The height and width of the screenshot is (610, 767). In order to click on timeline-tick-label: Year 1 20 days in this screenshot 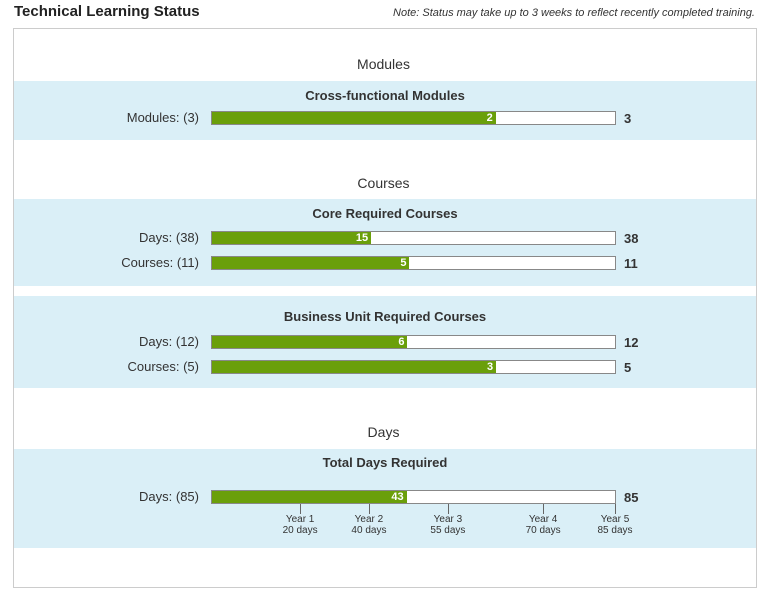, I will do `click(300, 525)`.